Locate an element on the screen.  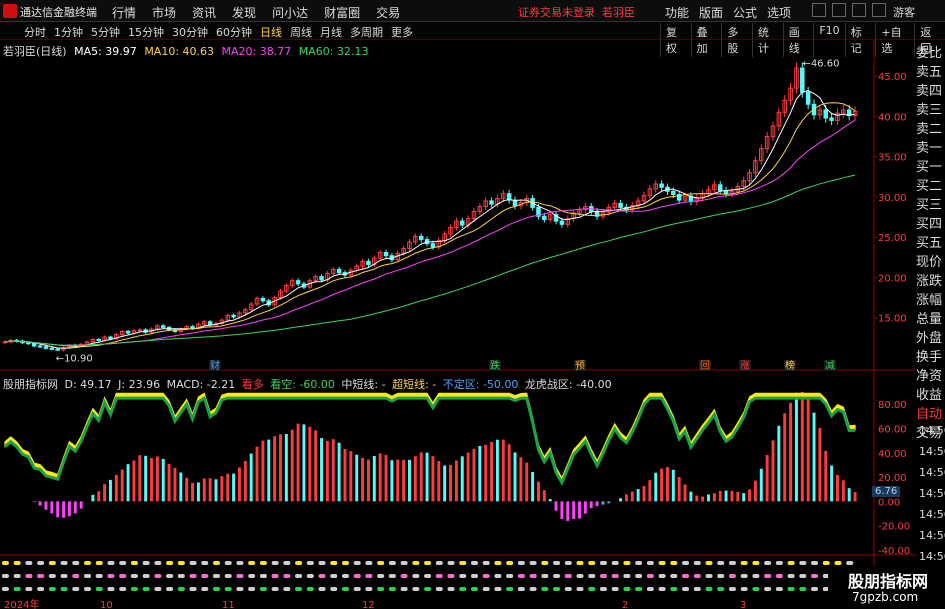
menu-formula: 公式 is located at coordinates (745, 13).